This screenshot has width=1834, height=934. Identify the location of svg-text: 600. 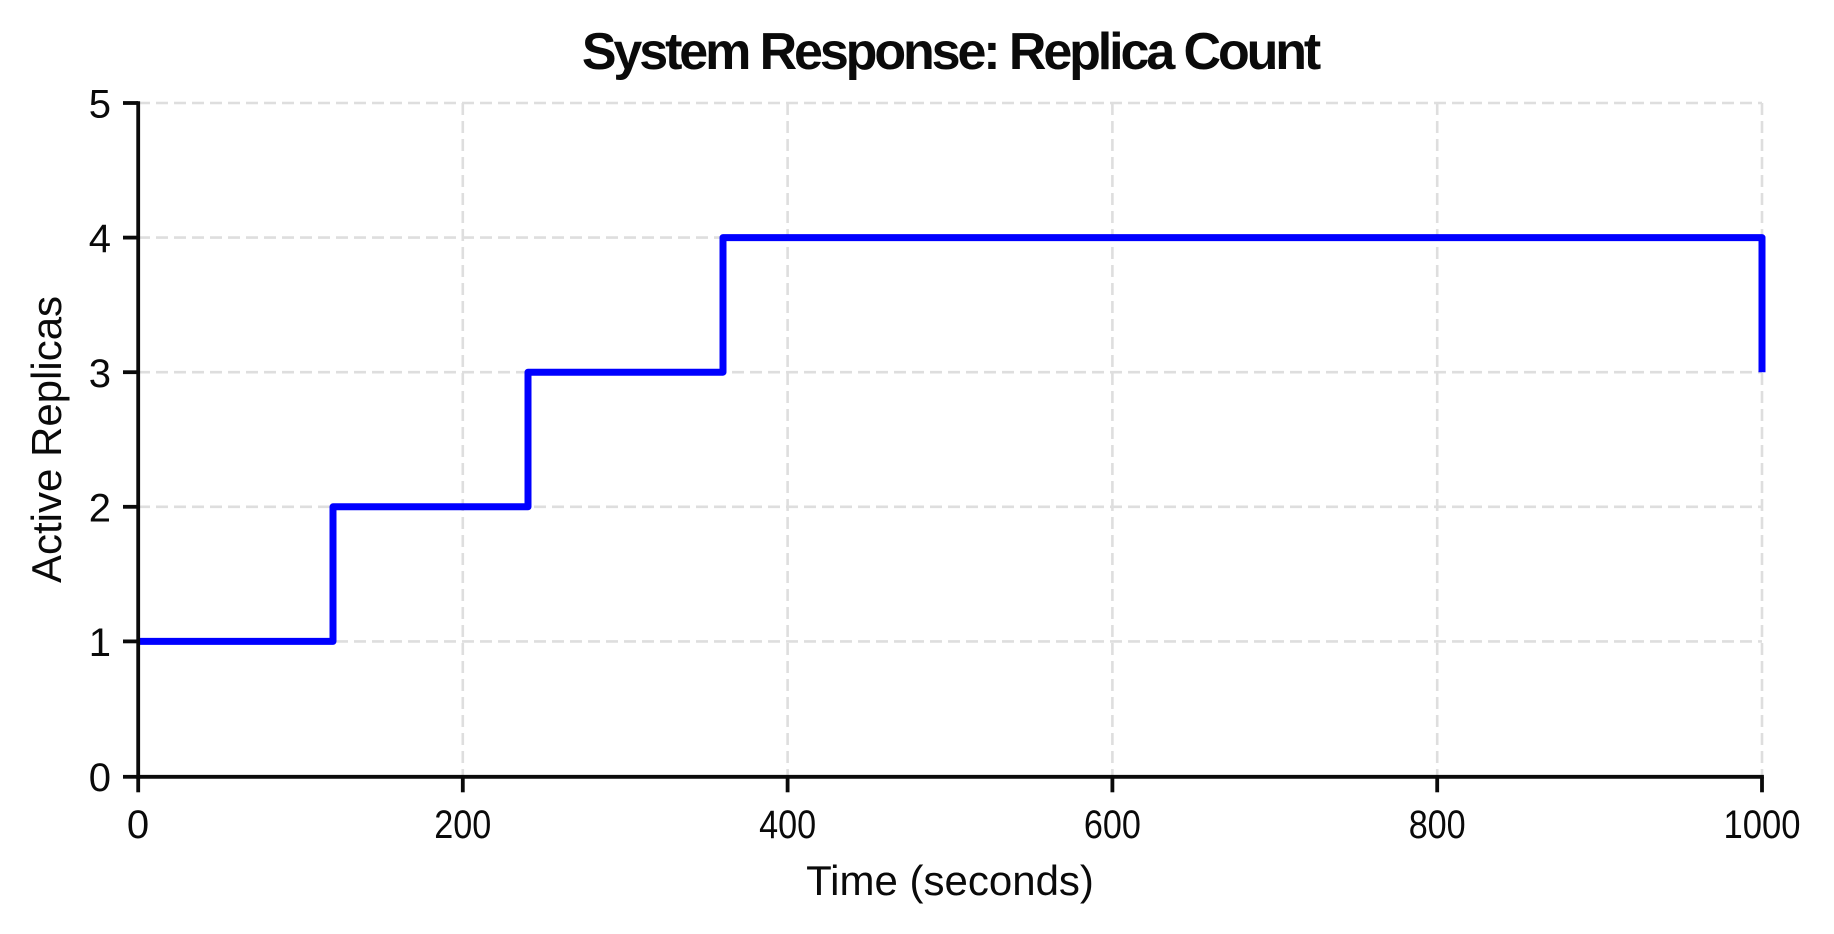
(1112, 825).